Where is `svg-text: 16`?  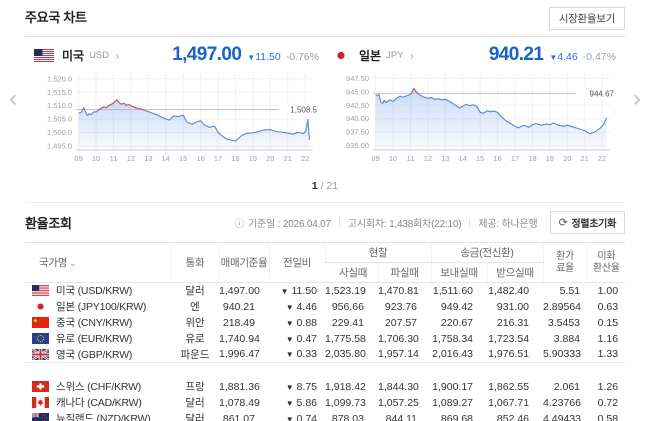 svg-text: 16 is located at coordinates (497, 158).